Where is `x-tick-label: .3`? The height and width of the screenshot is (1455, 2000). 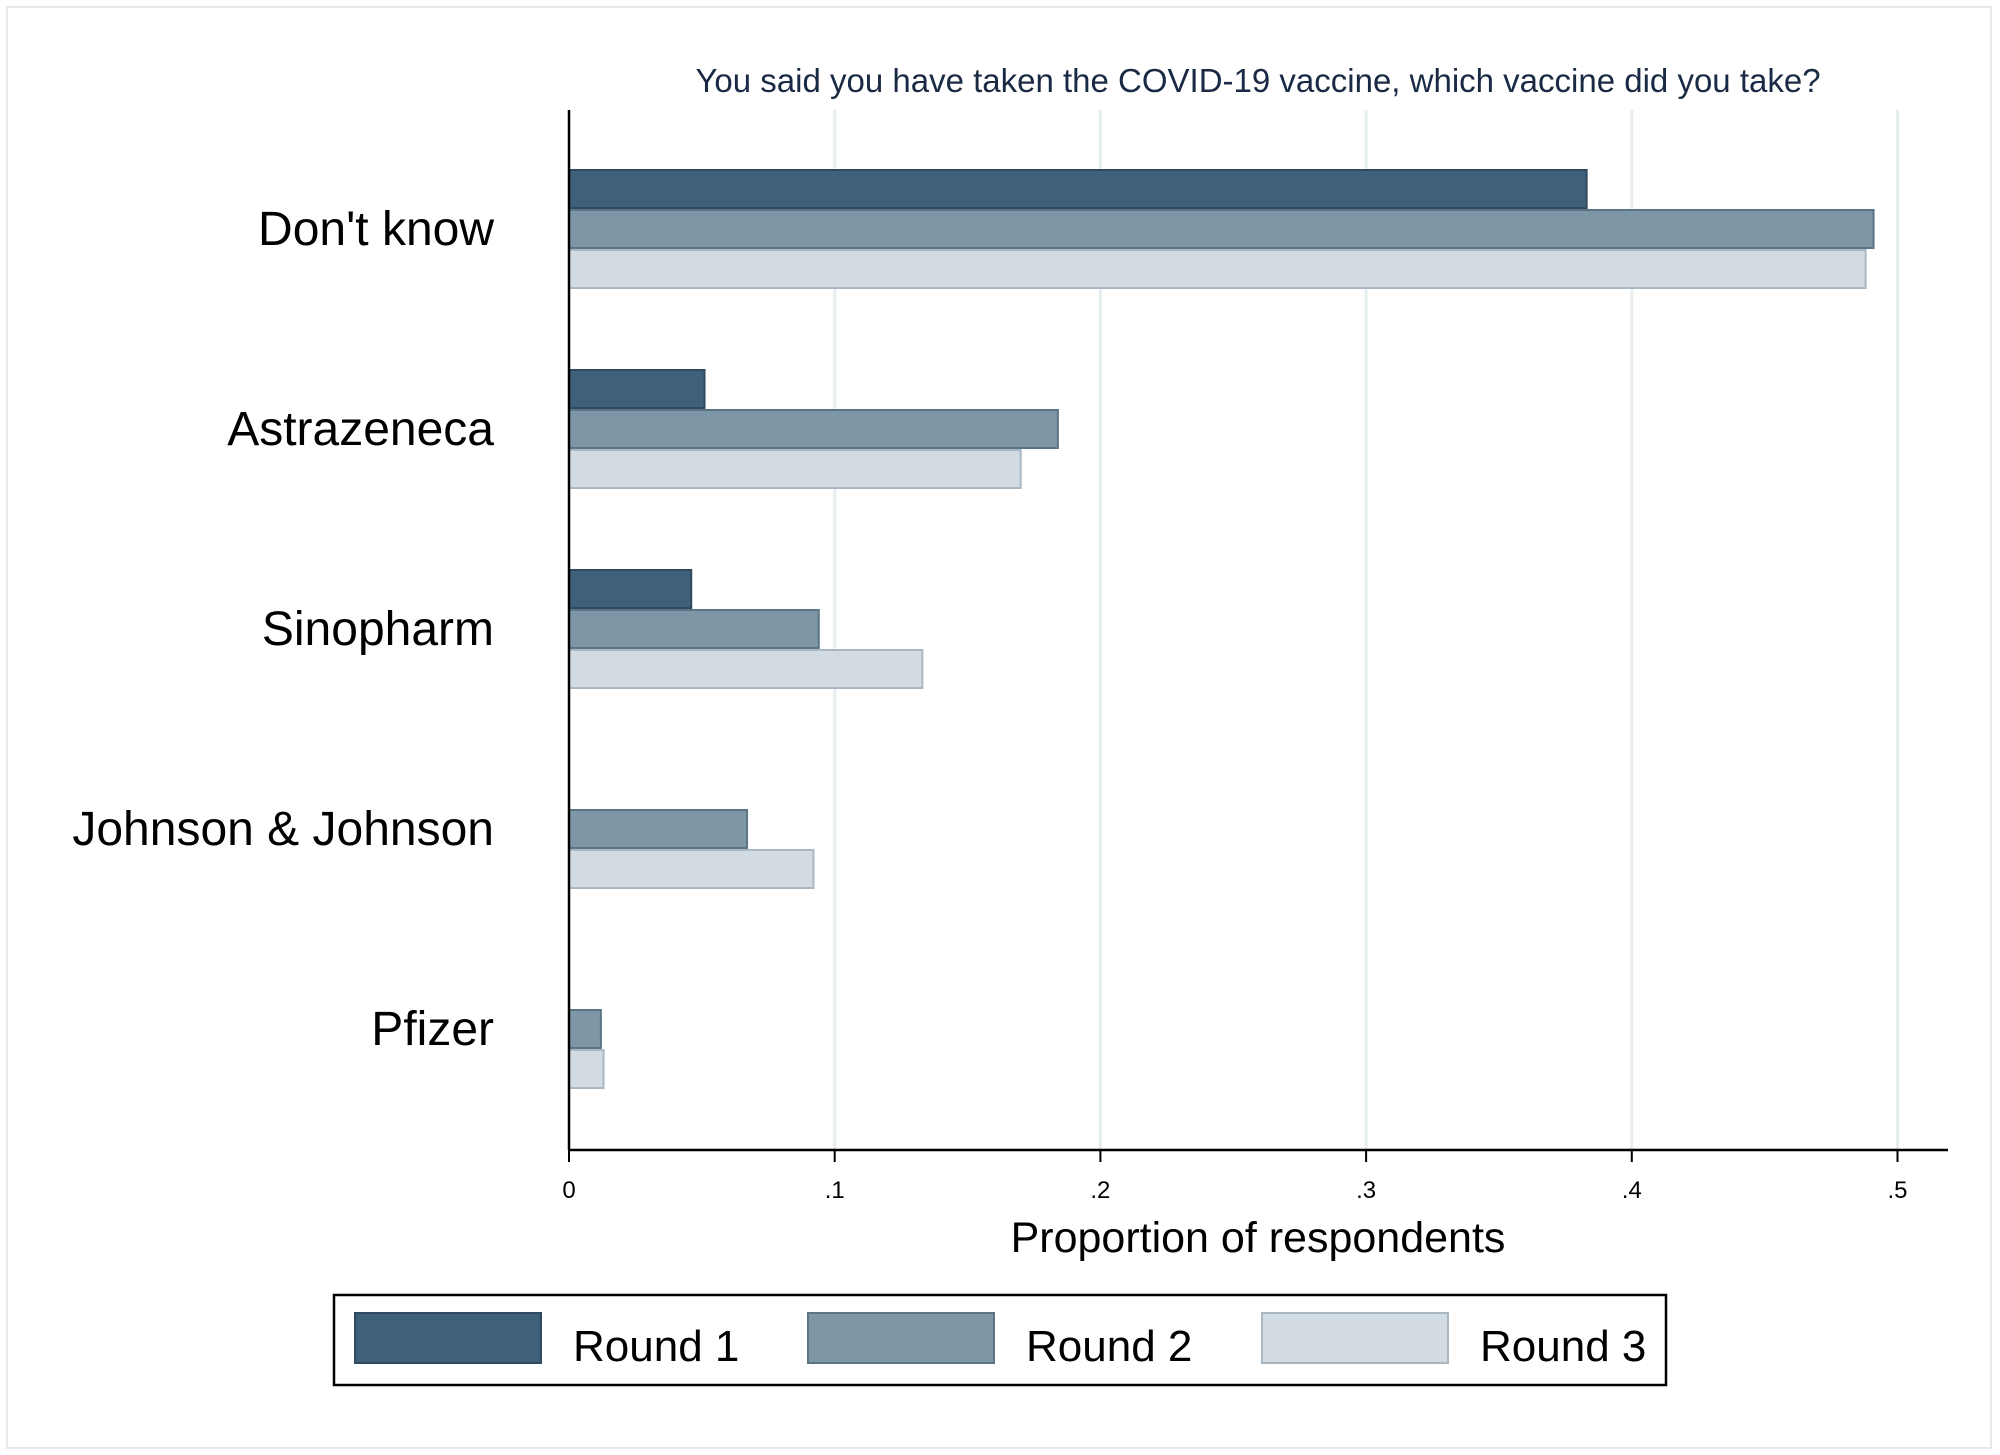
x-tick-label: .3 is located at coordinates (1366, 1190).